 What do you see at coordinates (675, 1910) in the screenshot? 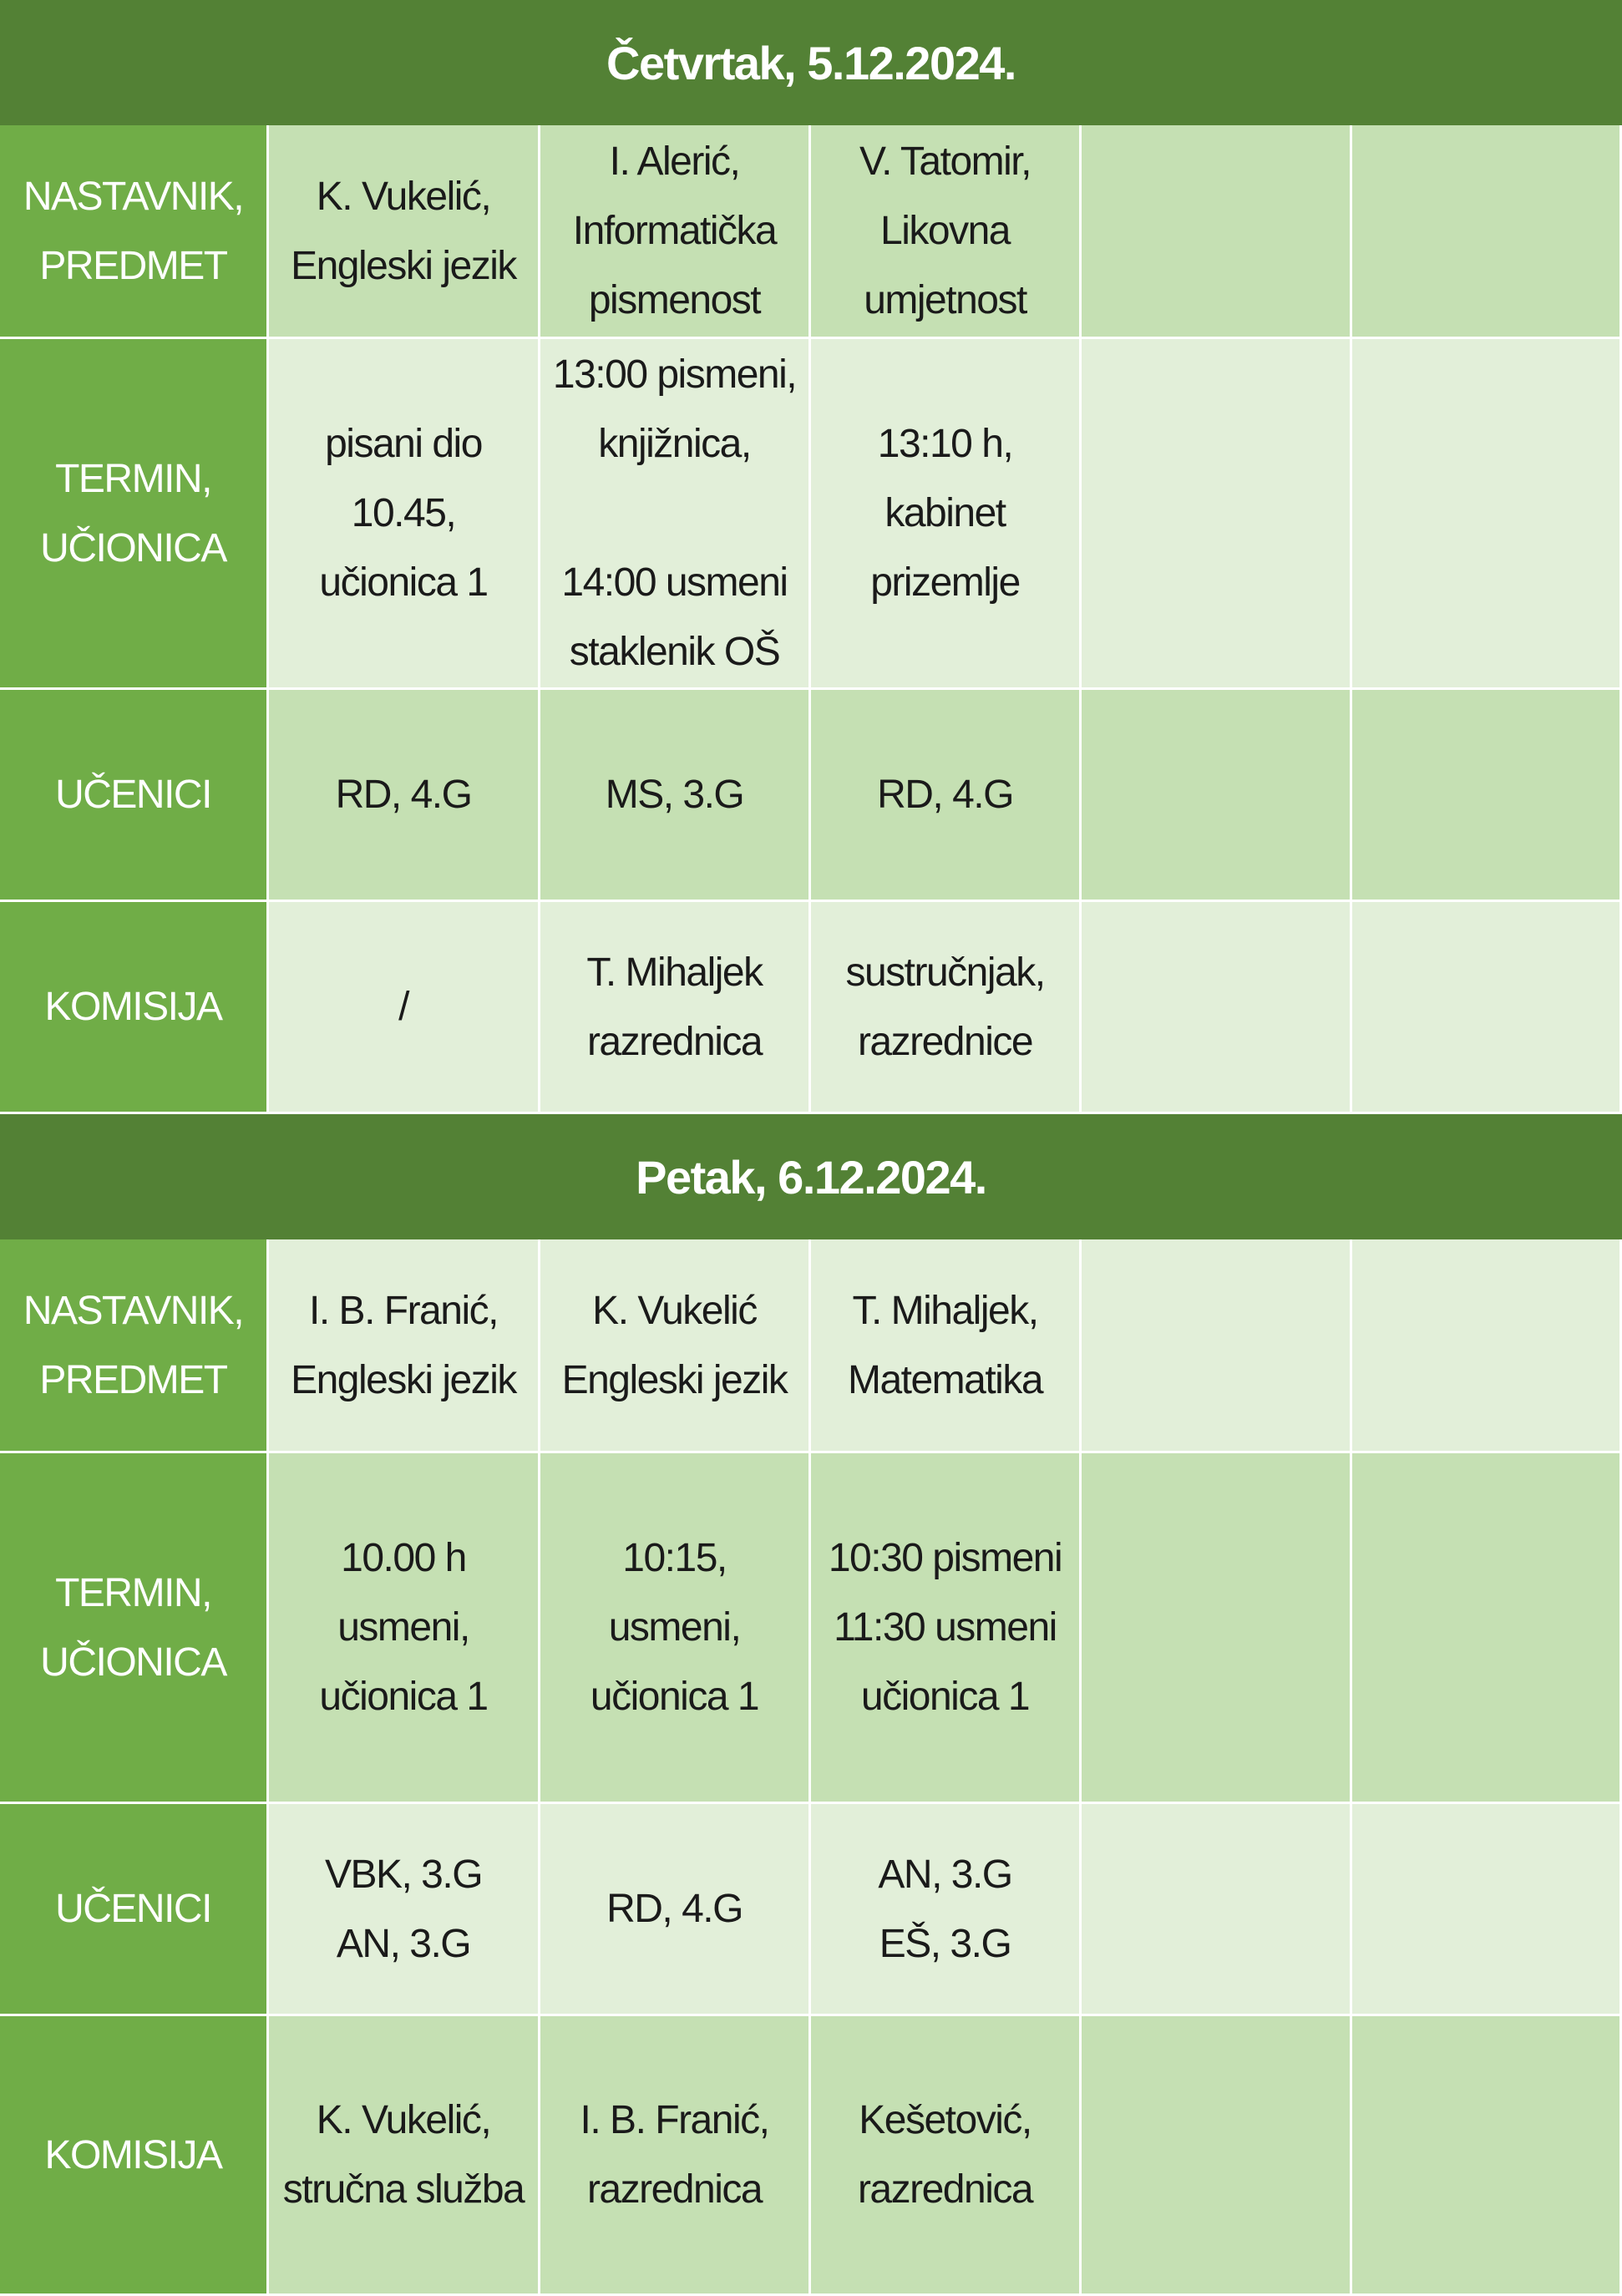
I see `table-cell-petak-ucenici-2: RD, 4.G` at bounding box center [675, 1910].